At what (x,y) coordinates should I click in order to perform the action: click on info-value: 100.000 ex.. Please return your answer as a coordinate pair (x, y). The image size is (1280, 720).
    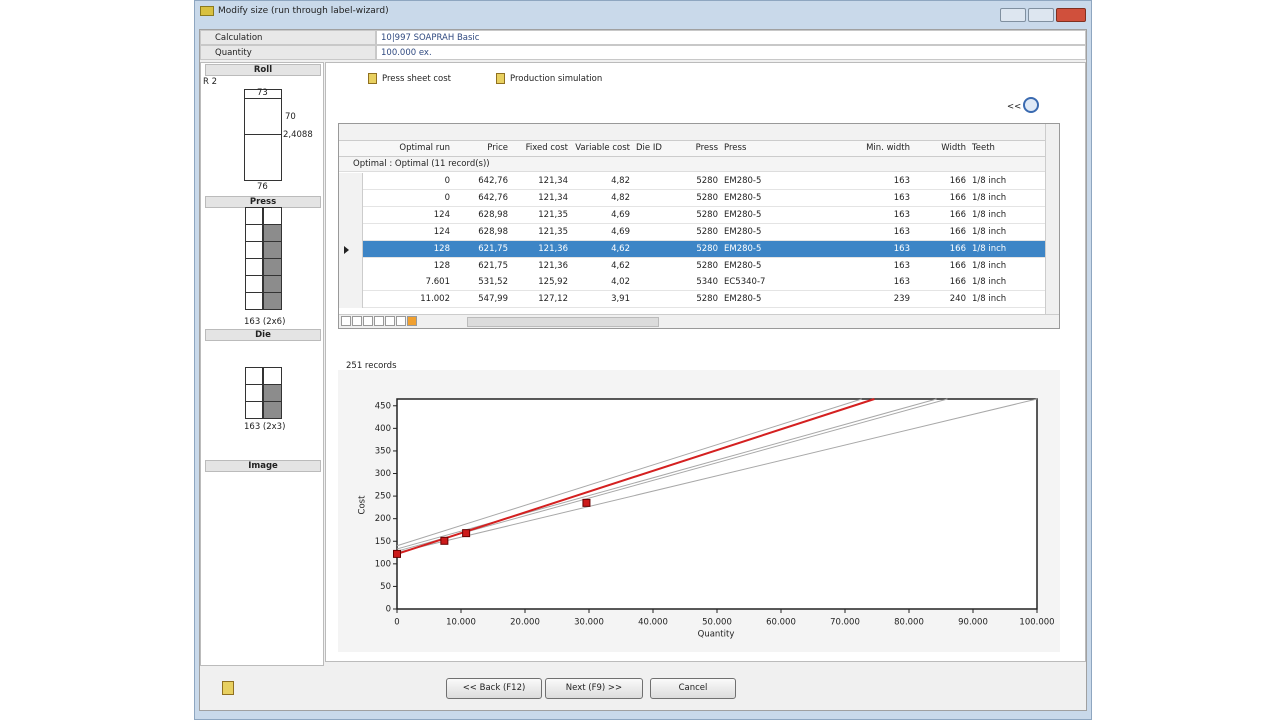
    Looking at the image, I should click on (731, 52).